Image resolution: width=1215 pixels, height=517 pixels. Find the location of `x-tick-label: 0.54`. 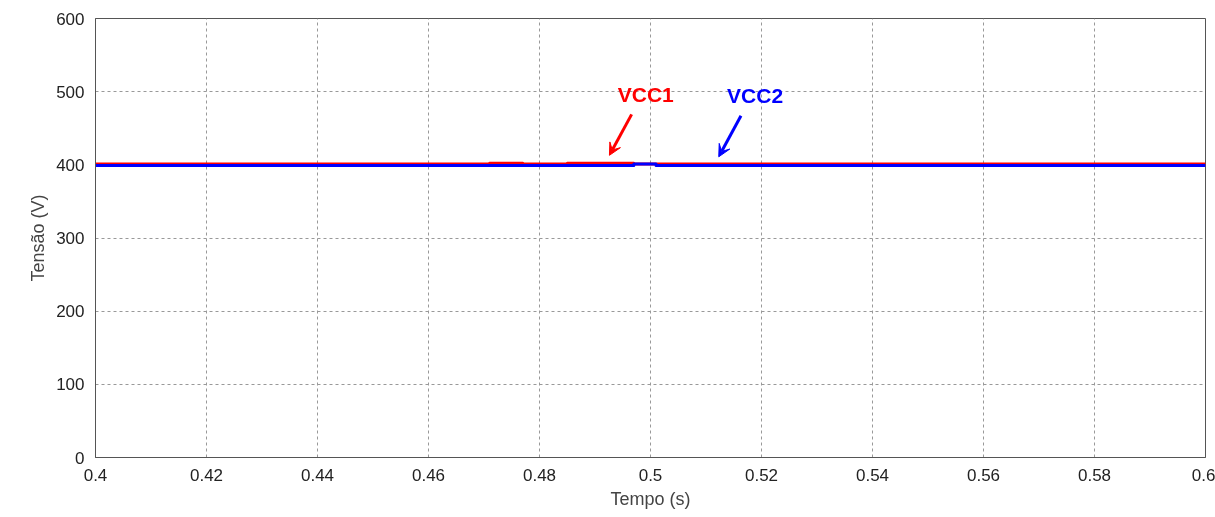

x-tick-label: 0.54 is located at coordinates (872, 475).